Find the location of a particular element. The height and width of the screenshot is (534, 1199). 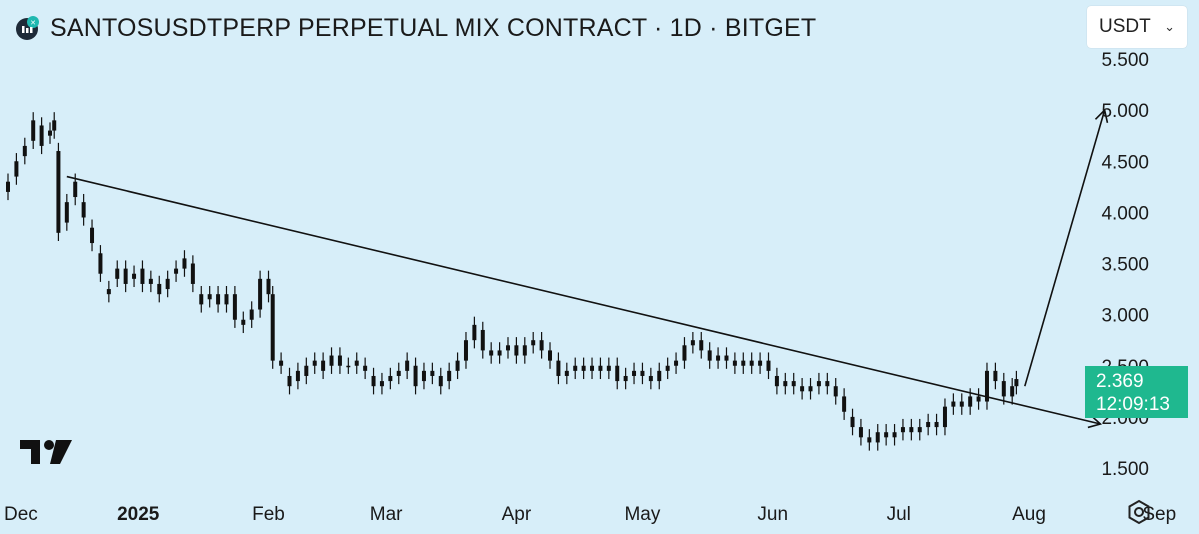

candle-countdown: 12:09:13 is located at coordinates (1133, 404).